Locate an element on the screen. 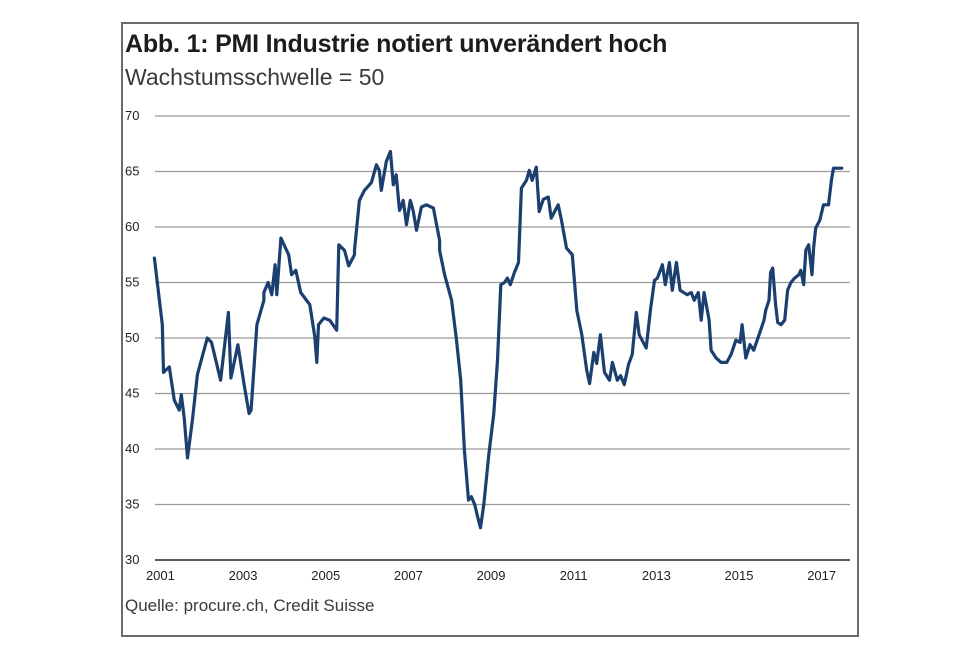 The height and width of the screenshot is (653, 980). source-note: Quelle: procure.ch, Credit Suisse is located at coordinates (250, 605).